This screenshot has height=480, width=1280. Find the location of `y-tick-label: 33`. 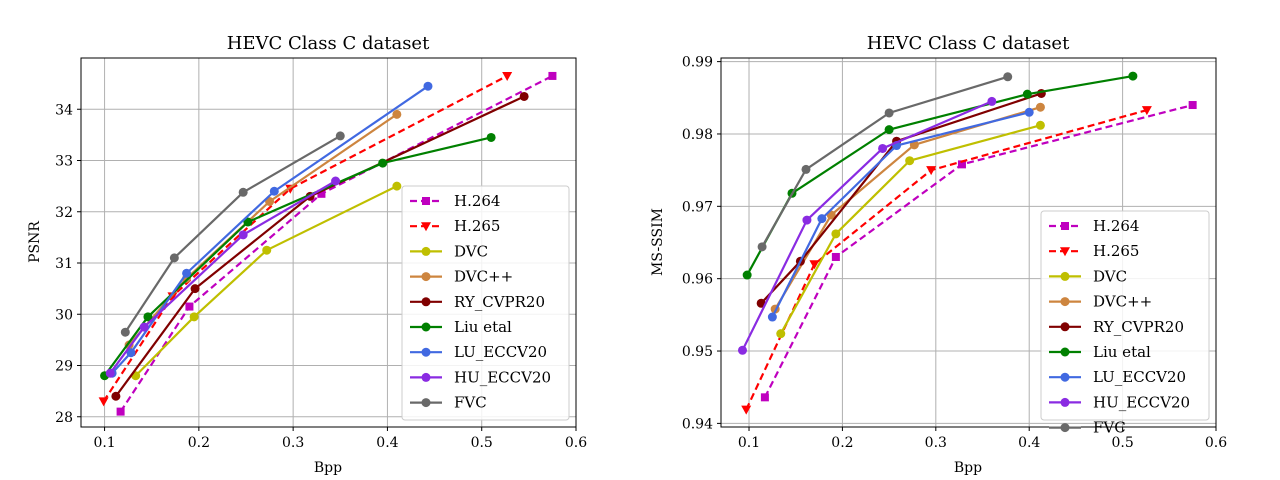

y-tick-label: 33 is located at coordinates (64, 162).